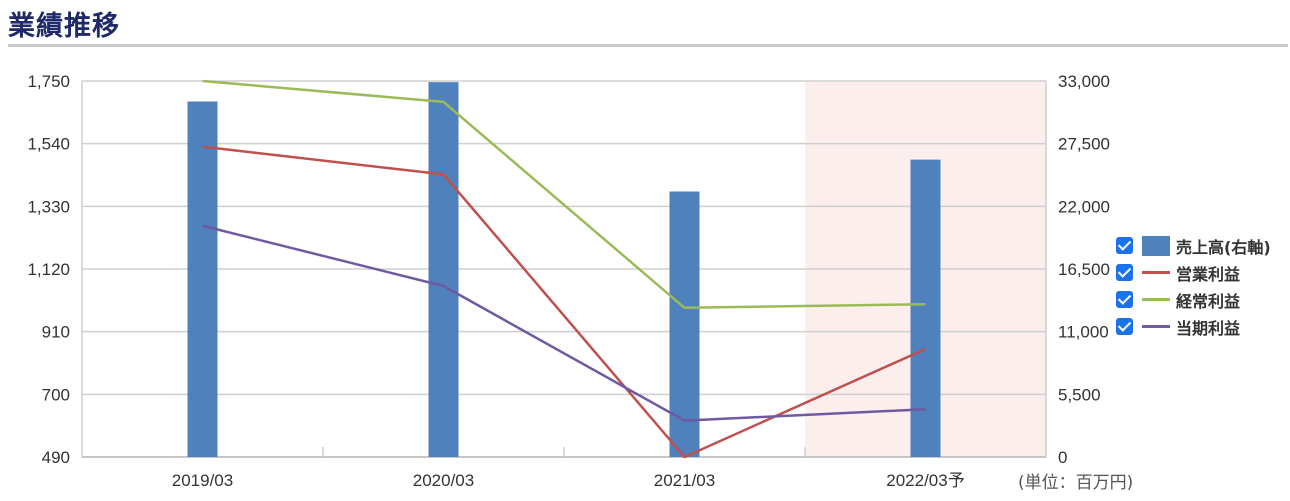 The height and width of the screenshot is (501, 1290). What do you see at coordinates (56, 457) in the screenshot?
I see `y-left-tick-label: 490` at bounding box center [56, 457].